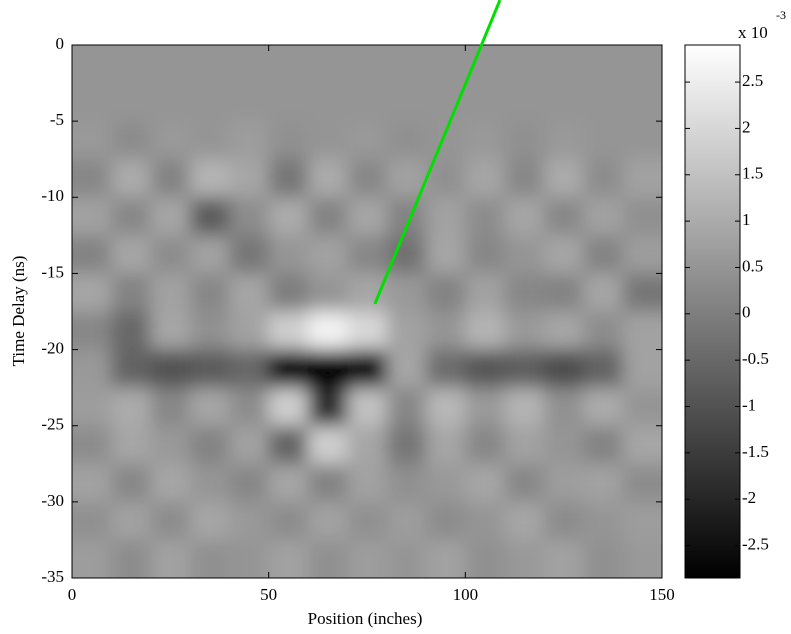 Image resolution: width=791 pixels, height=634 pixels. What do you see at coordinates (753, 32) in the screenshot?
I see `colorbar-label: x 10` at bounding box center [753, 32].